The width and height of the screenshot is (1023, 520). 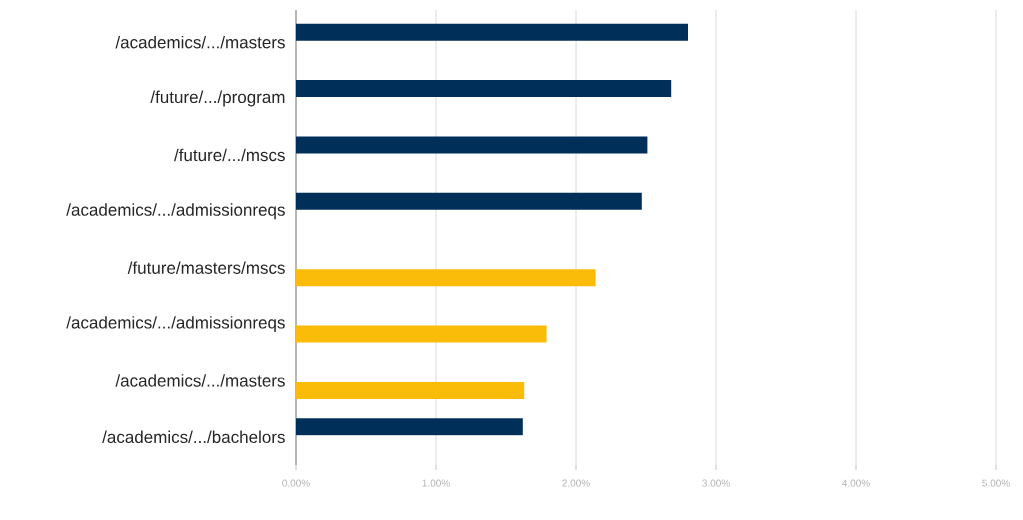 What do you see at coordinates (576, 483) in the screenshot?
I see `x-tick-label: 2.00%` at bounding box center [576, 483].